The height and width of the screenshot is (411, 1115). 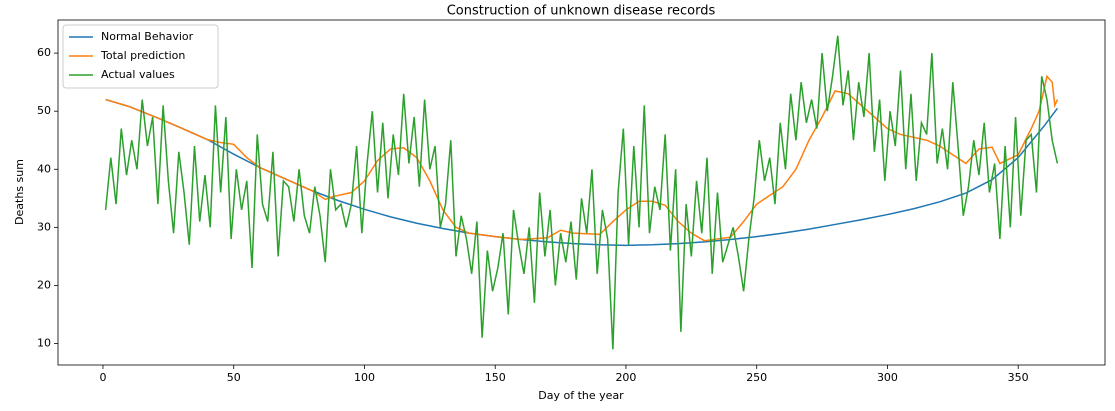 I want to click on x-tick-label: 200, so click(x=625, y=377).